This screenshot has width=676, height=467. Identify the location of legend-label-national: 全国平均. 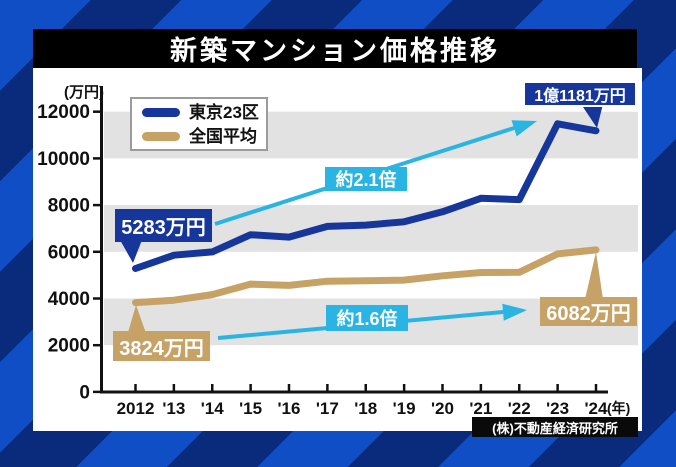
(223, 136).